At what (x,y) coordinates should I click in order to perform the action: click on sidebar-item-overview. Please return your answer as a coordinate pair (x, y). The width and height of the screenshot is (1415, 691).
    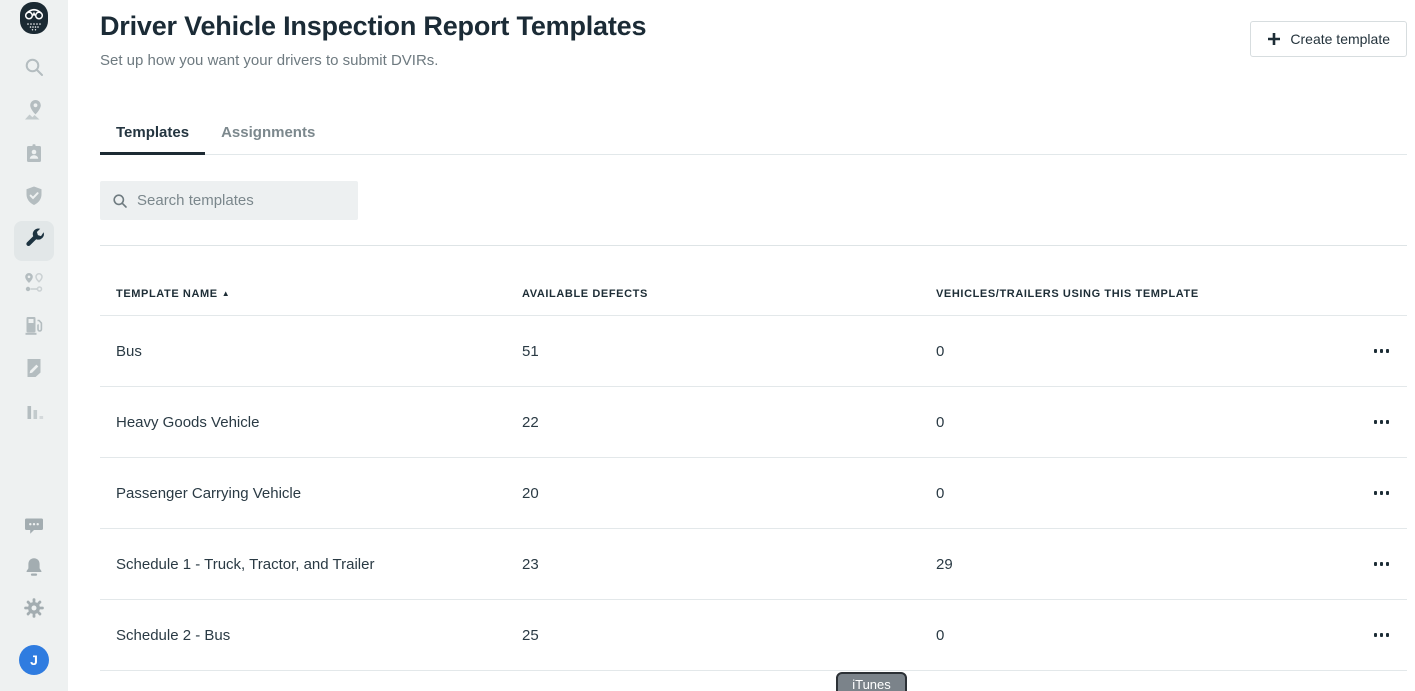
    Looking at the image, I should click on (34, 112).